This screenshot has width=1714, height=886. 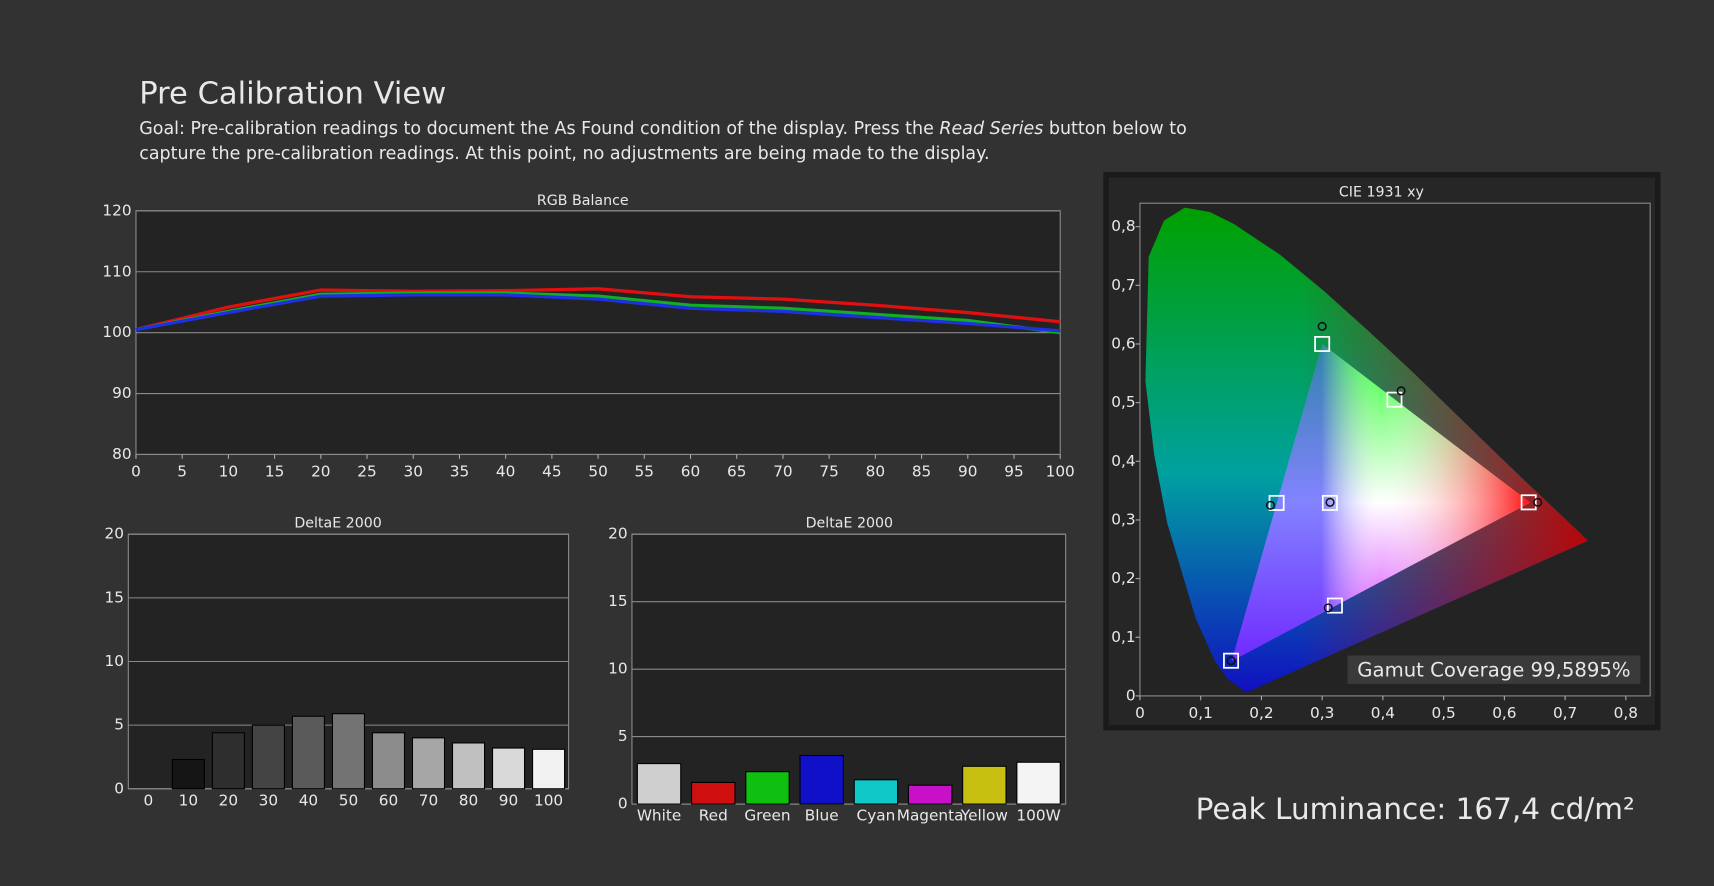 I want to click on x-tick-label: 60, so click(x=690, y=471).